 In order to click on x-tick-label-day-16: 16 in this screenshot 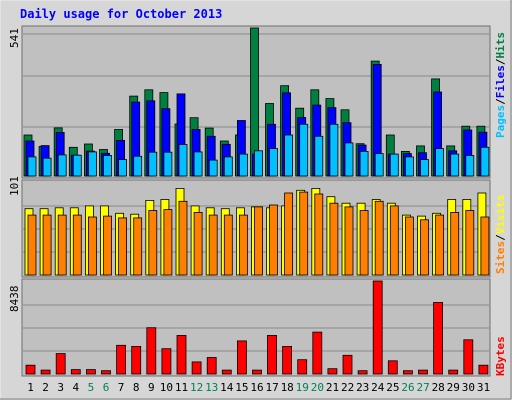, I will do `click(256, 387)`.